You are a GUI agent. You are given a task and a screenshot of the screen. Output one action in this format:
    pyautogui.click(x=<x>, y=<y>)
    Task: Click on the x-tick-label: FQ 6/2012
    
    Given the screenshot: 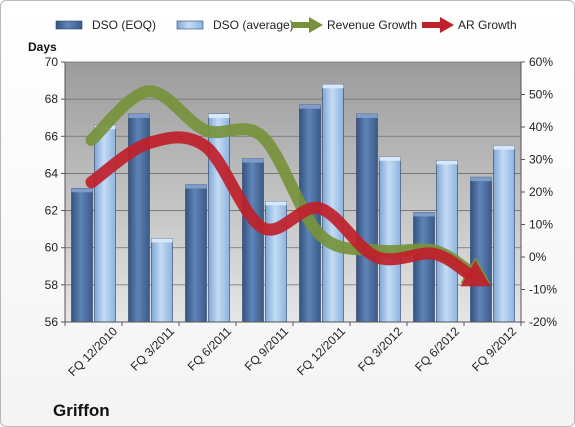 What is the action you would take?
    pyautogui.click(x=437, y=349)
    